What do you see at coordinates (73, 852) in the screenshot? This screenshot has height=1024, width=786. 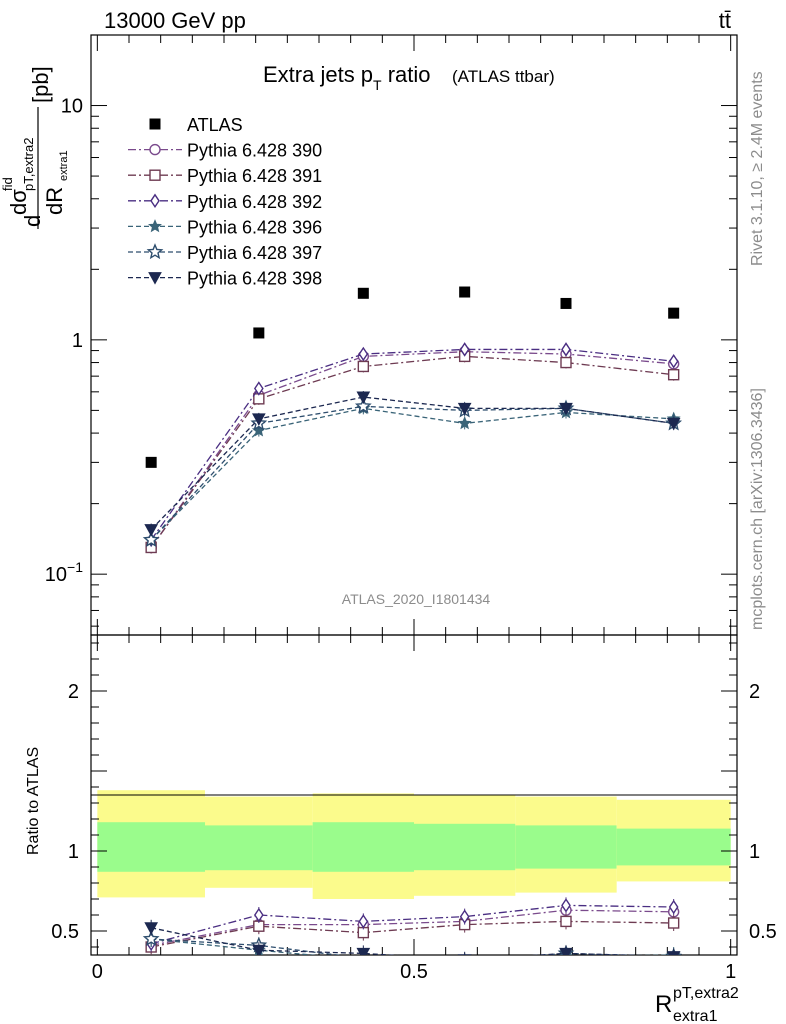 I see `ratio-tick-label: 1` at bounding box center [73, 852].